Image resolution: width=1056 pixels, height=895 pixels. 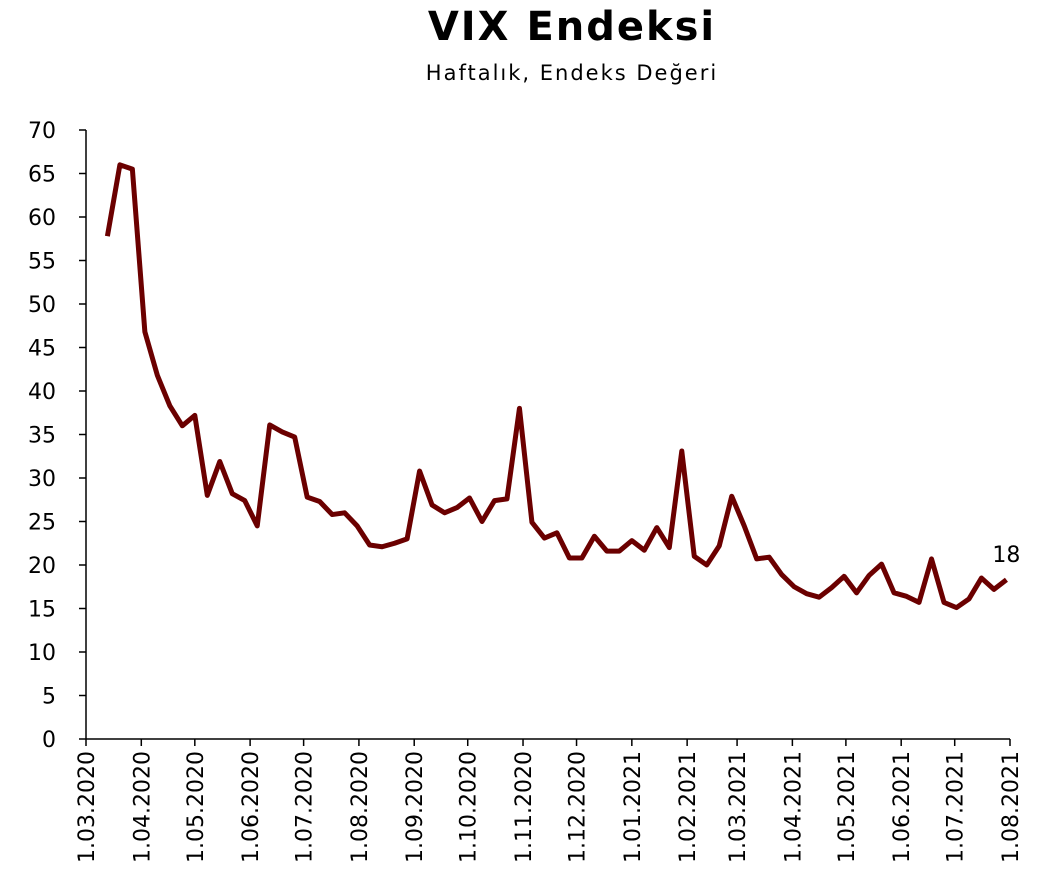 I want to click on y-tick-label: 20, so click(x=42, y=566).